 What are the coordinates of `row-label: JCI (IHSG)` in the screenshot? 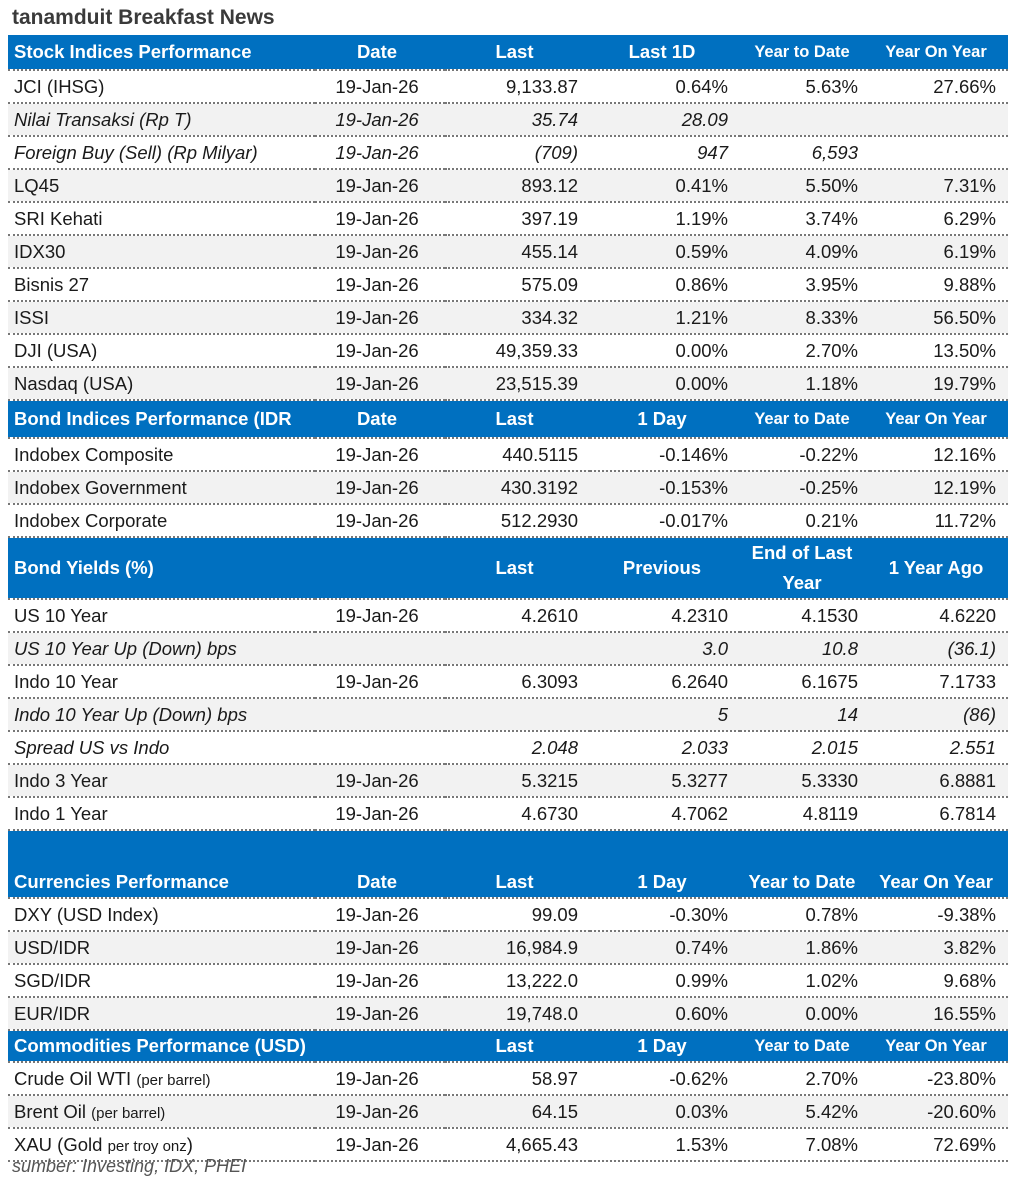 It's located at (161, 87).